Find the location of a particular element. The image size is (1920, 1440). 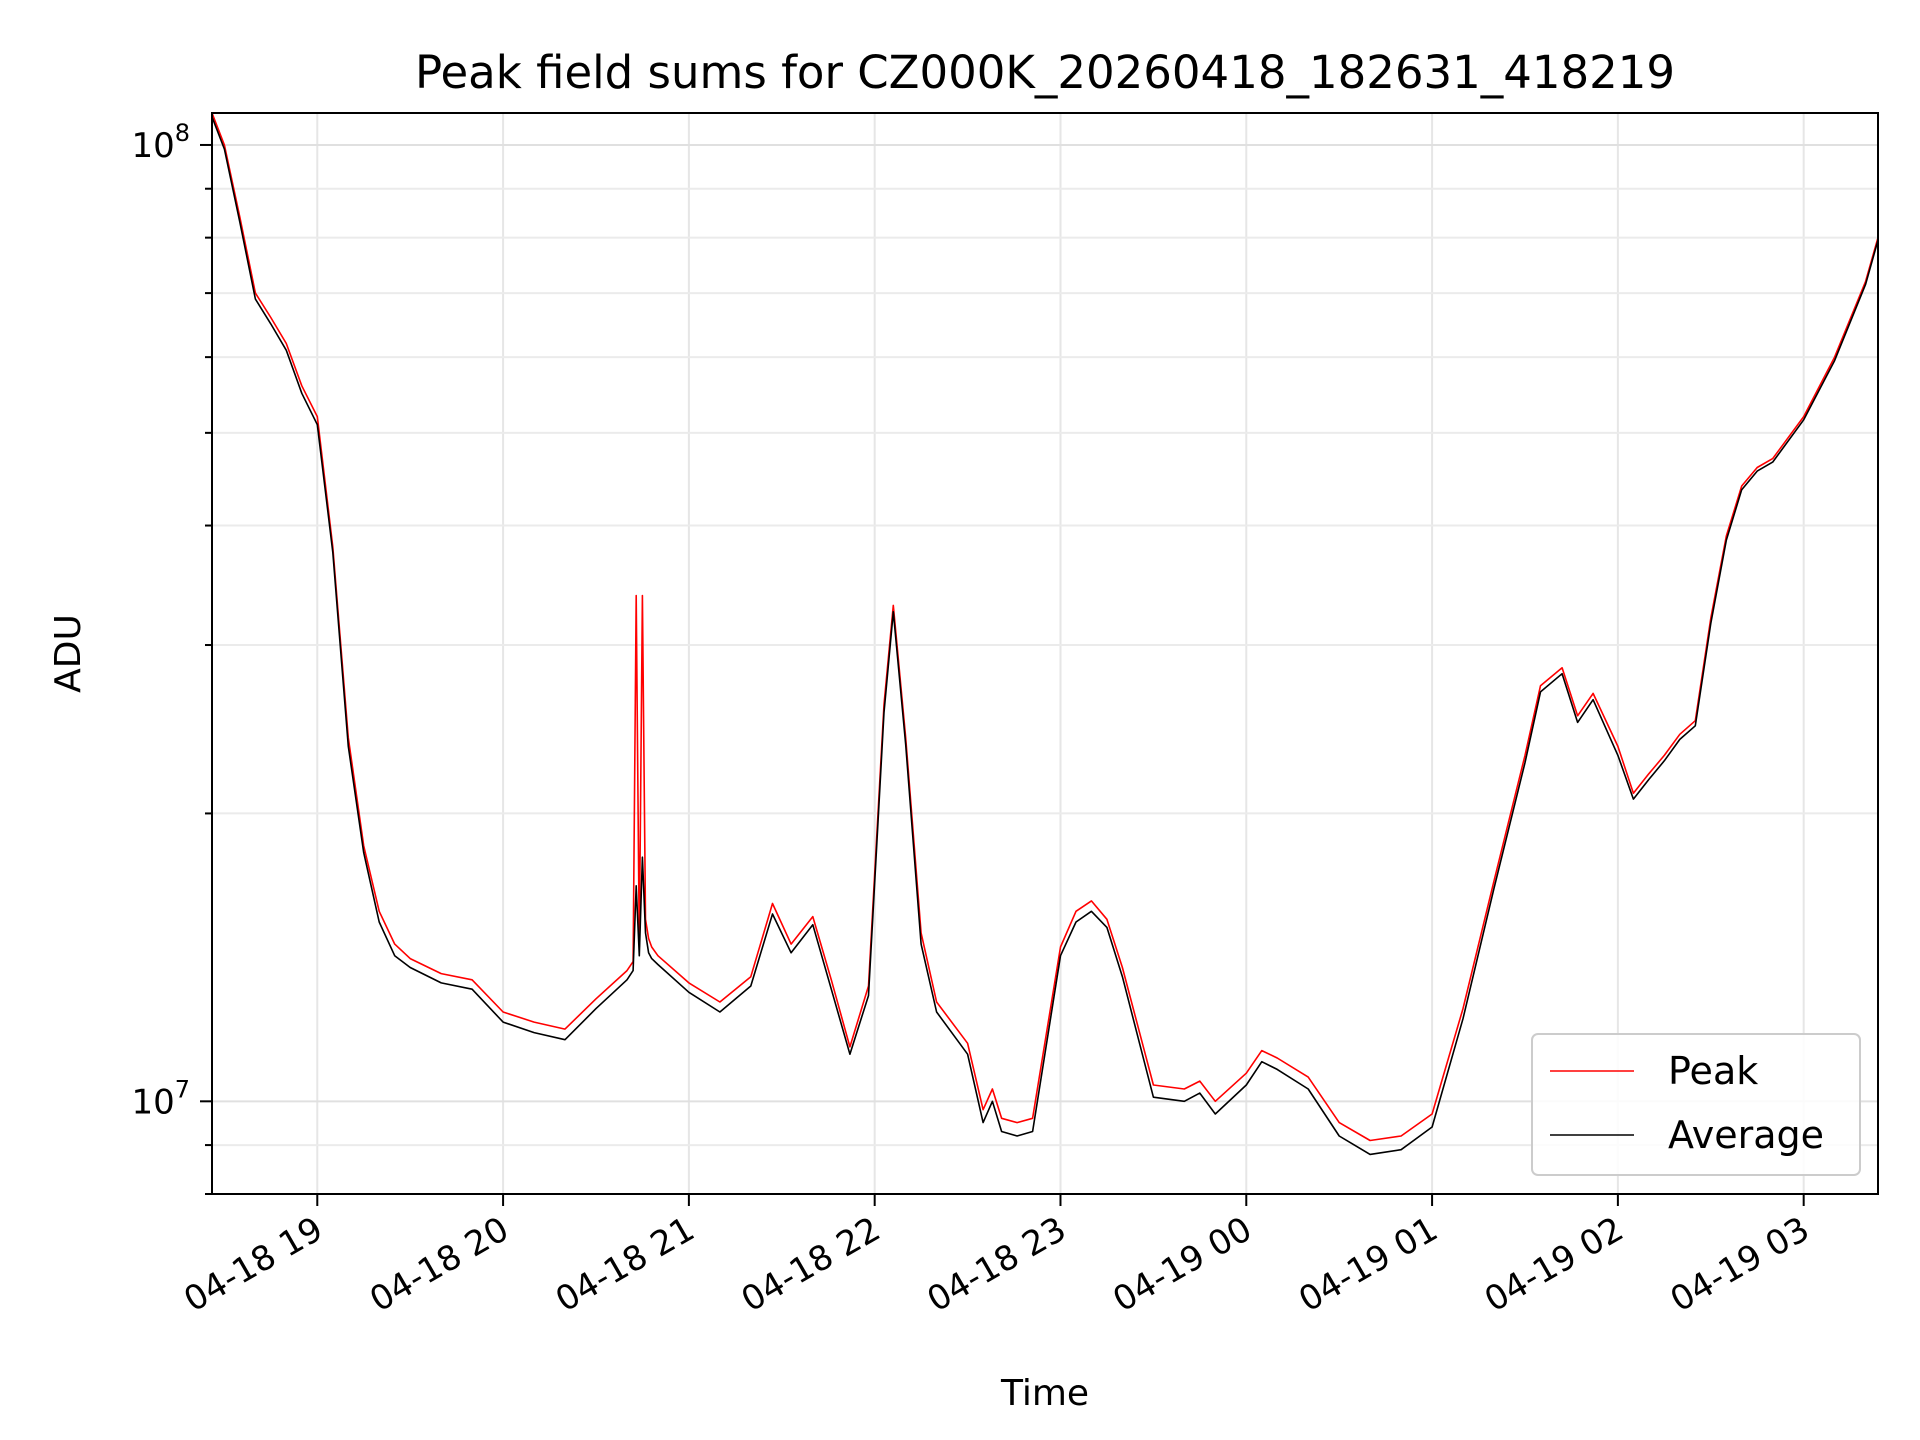

y-tick-label: 10⁸ is located at coordinates (160, 142).